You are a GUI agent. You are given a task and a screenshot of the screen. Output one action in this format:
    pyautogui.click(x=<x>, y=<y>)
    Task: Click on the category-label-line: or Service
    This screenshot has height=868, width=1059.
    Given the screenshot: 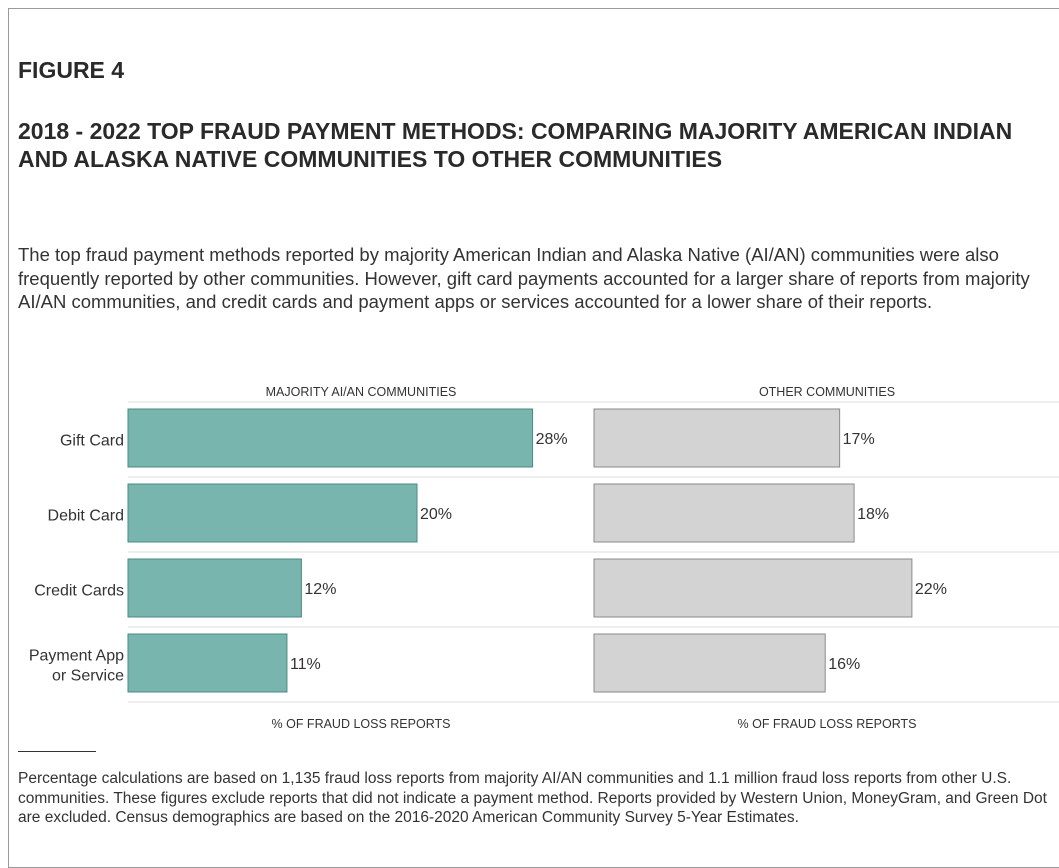 What is the action you would take?
    pyautogui.click(x=88, y=676)
    